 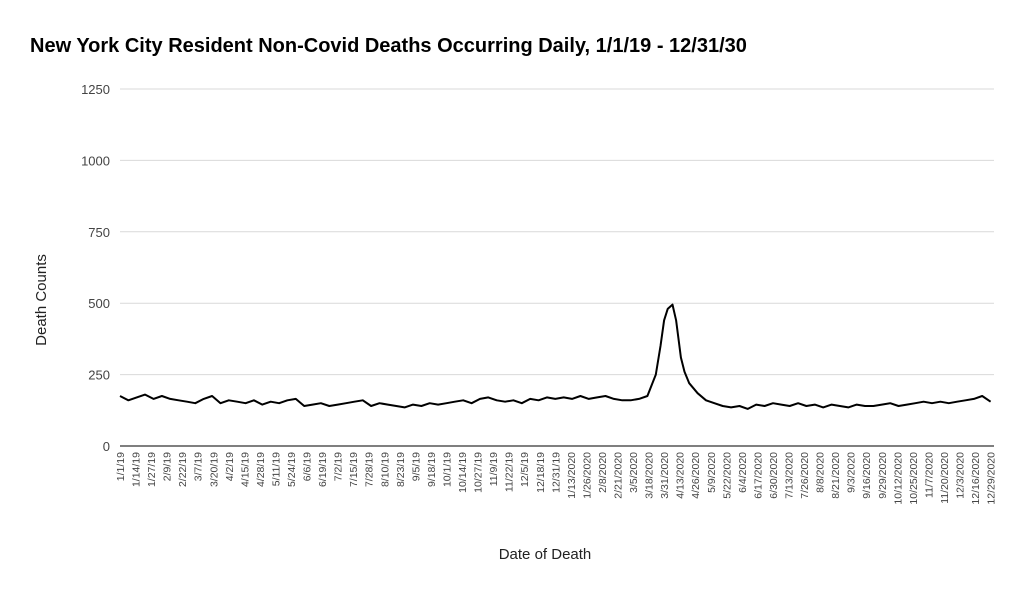 I want to click on x-tick-label: 11/9/19, so click(x=494, y=469).